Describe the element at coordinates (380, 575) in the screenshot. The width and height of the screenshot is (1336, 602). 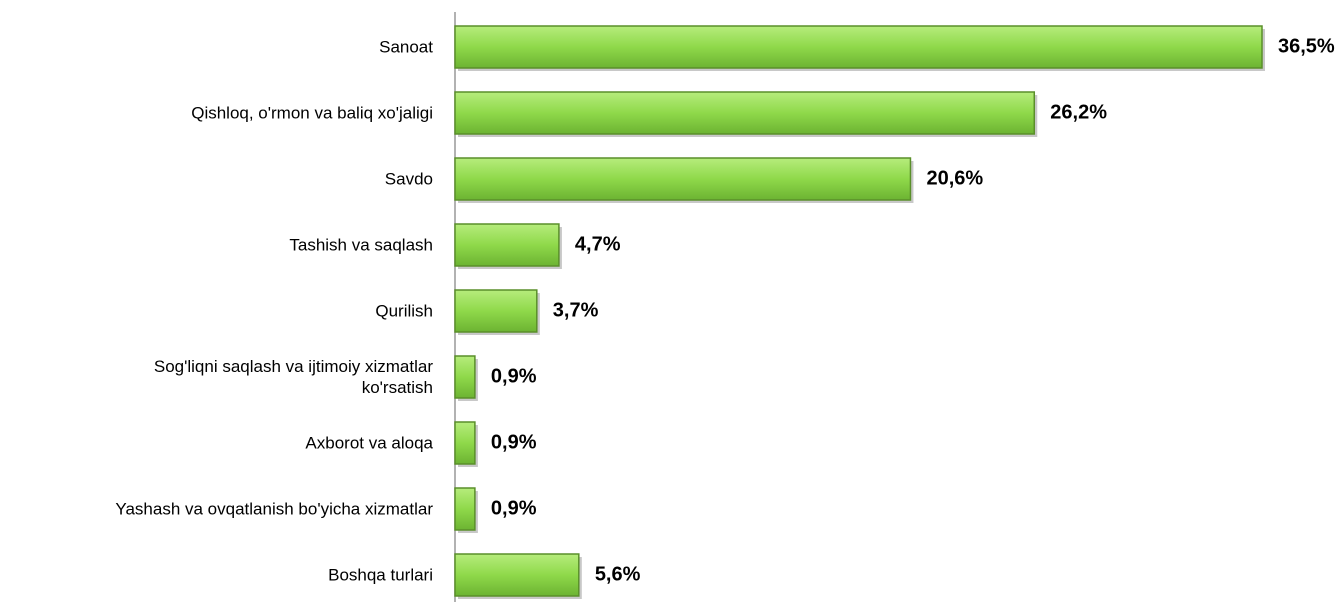
I see `category-label: Boshqa turlari` at that location.